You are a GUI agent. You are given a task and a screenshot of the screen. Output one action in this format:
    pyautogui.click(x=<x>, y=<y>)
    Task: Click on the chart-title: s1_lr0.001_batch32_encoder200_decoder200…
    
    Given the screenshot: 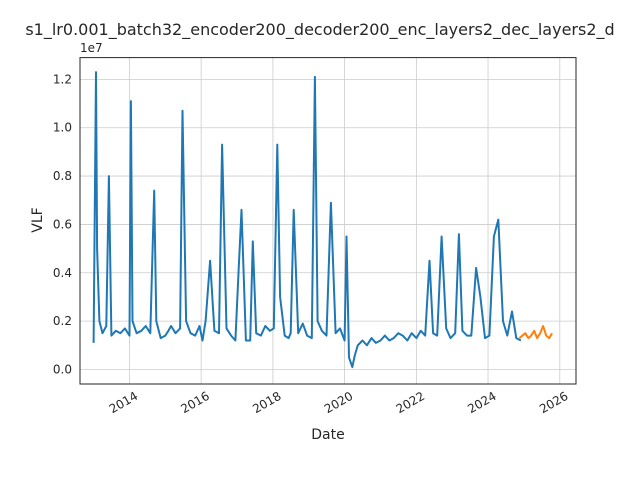 What is the action you would take?
    pyautogui.click(x=319, y=30)
    